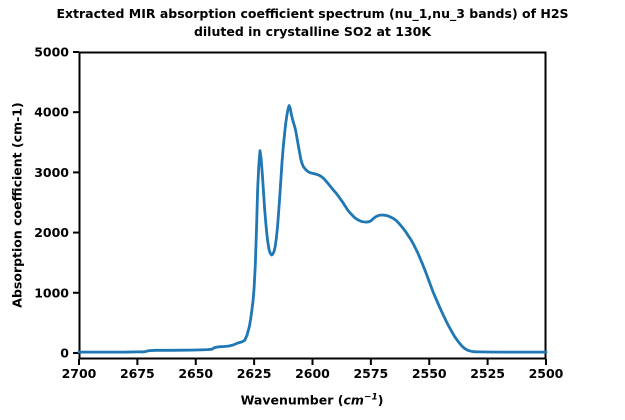 The image size is (625, 420). I want to click on y-tick-label: 5000, so click(51, 52).